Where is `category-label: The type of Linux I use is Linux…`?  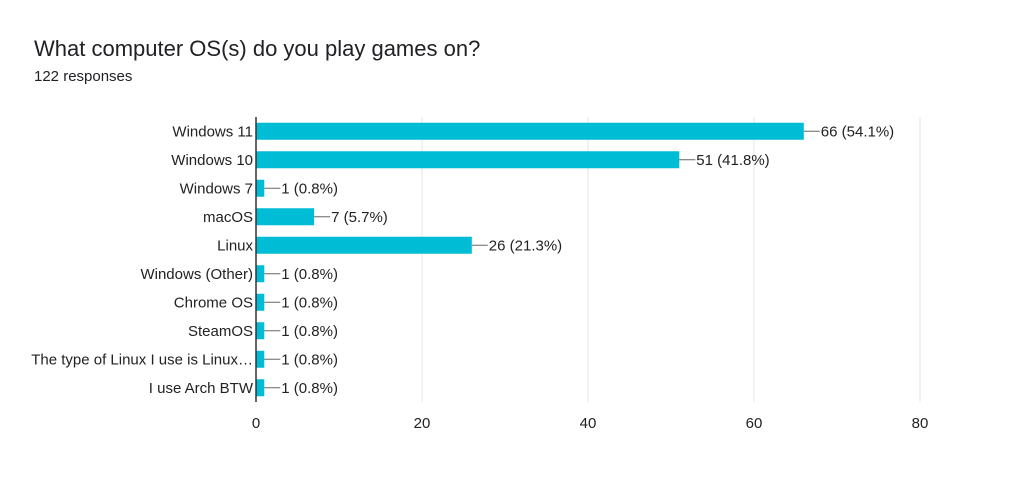 category-label: The type of Linux I use is Linux… is located at coordinates (142, 359).